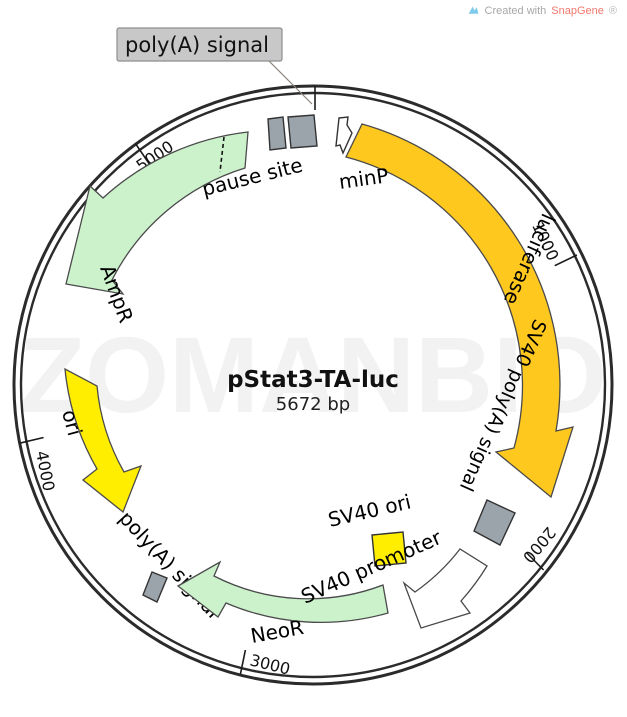 This screenshot has height=717, width=627. What do you see at coordinates (344, 135) in the screenshot?
I see `minp-arrow` at bounding box center [344, 135].